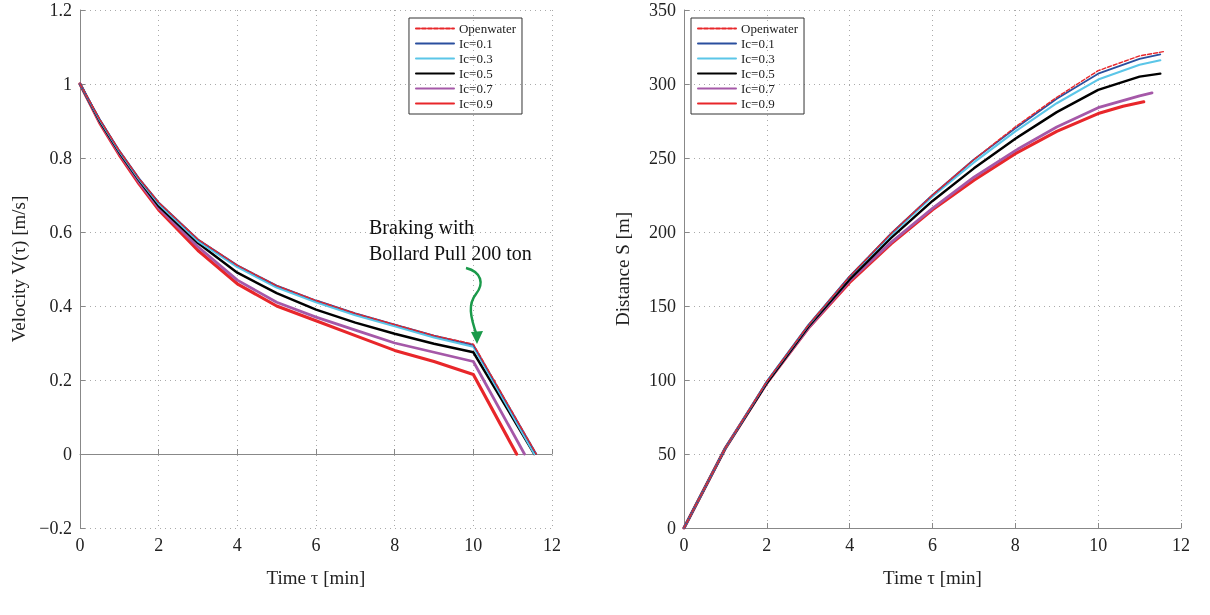  What do you see at coordinates (19, 269) in the screenshot?
I see `y-axis-title: Velocity V(τ) [m/s]` at bounding box center [19, 269].